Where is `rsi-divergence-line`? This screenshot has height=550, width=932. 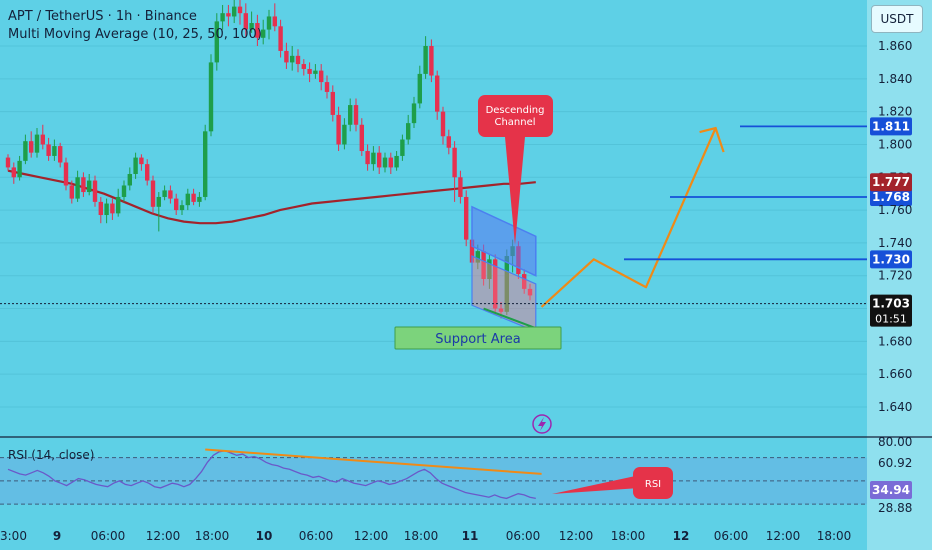 rsi-divergence-line is located at coordinates (373, 461).